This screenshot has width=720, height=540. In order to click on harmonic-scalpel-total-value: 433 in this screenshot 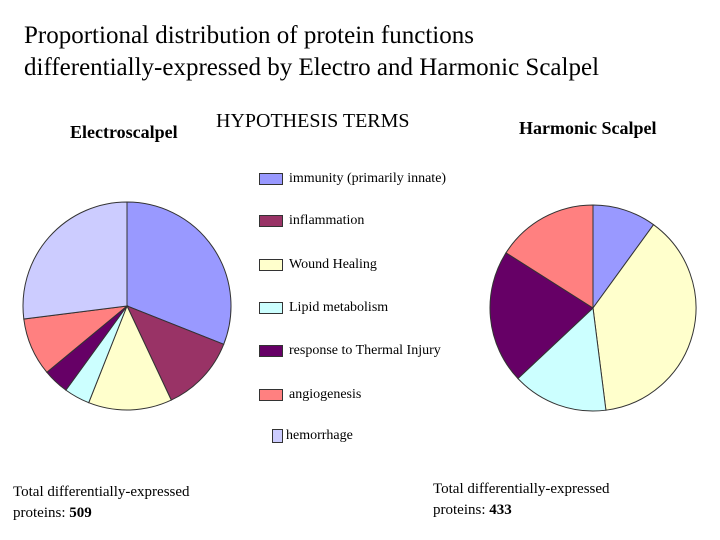, I will do `click(500, 510)`.